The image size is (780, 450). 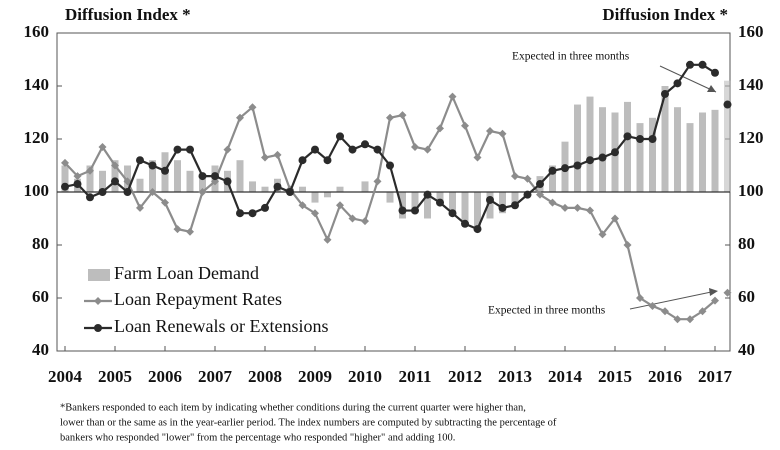 What do you see at coordinates (40, 243) in the screenshot?
I see `y-tick-label: 80` at bounding box center [40, 243].